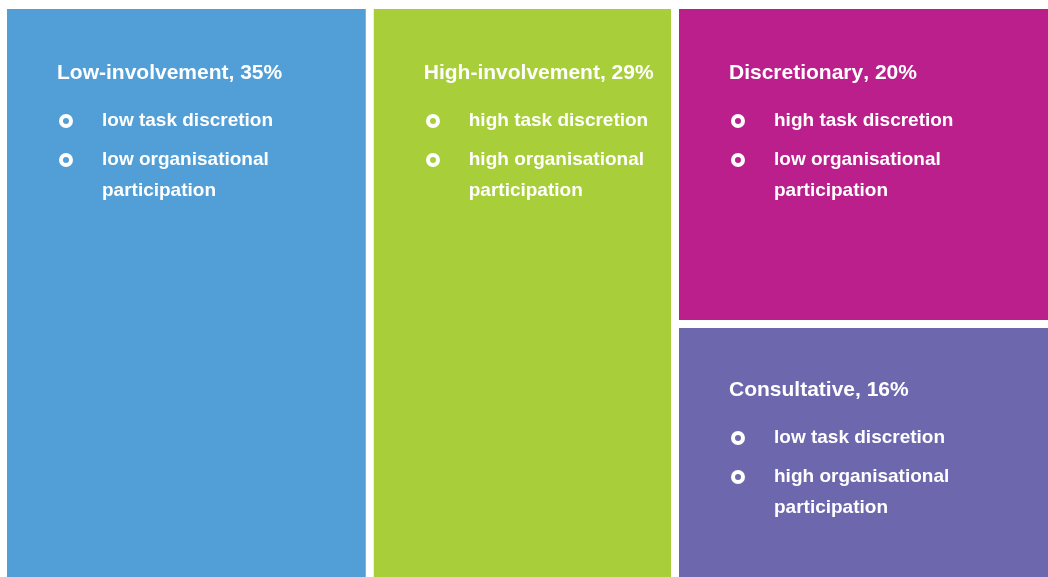  Describe the element at coordinates (796, 71) in the screenshot. I see `category-label: Discretionary` at that location.